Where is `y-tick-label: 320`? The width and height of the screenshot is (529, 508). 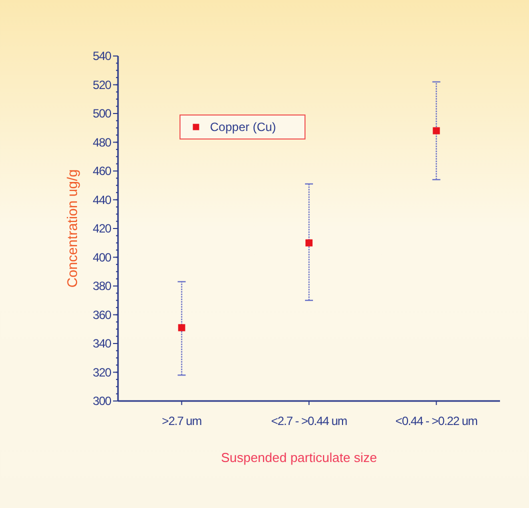
y-tick-label: 320 is located at coordinates (102, 372).